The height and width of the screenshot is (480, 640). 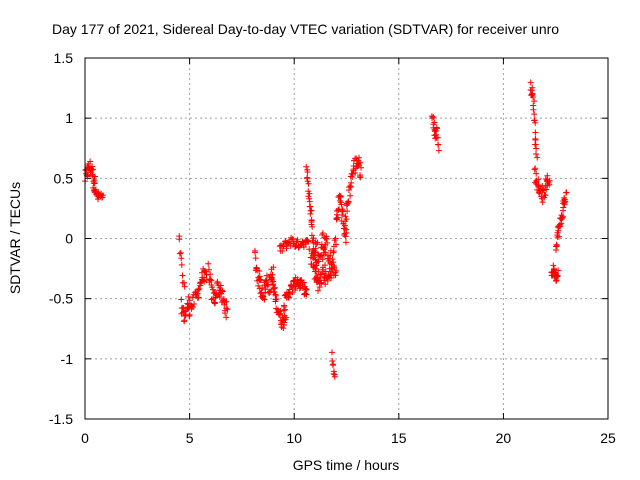 What do you see at coordinates (64, 58) in the screenshot?
I see `y-tick-label: 1.5` at bounding box center [64, 58].